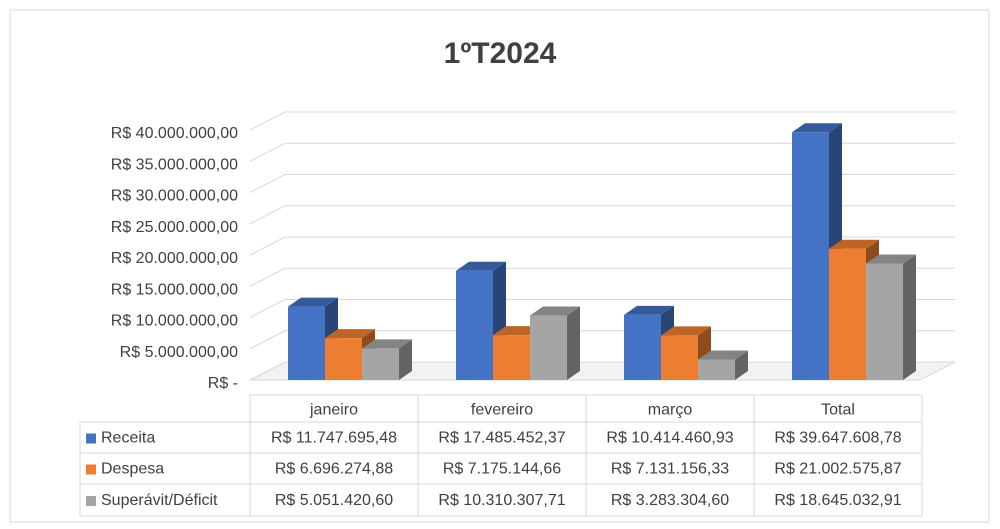 The height and width of the screenshot is (529, 1000). Describe the element at coordinates (334, 438) in the screenshot. I see `table-value: R$ 11.747.695,48` at that location.